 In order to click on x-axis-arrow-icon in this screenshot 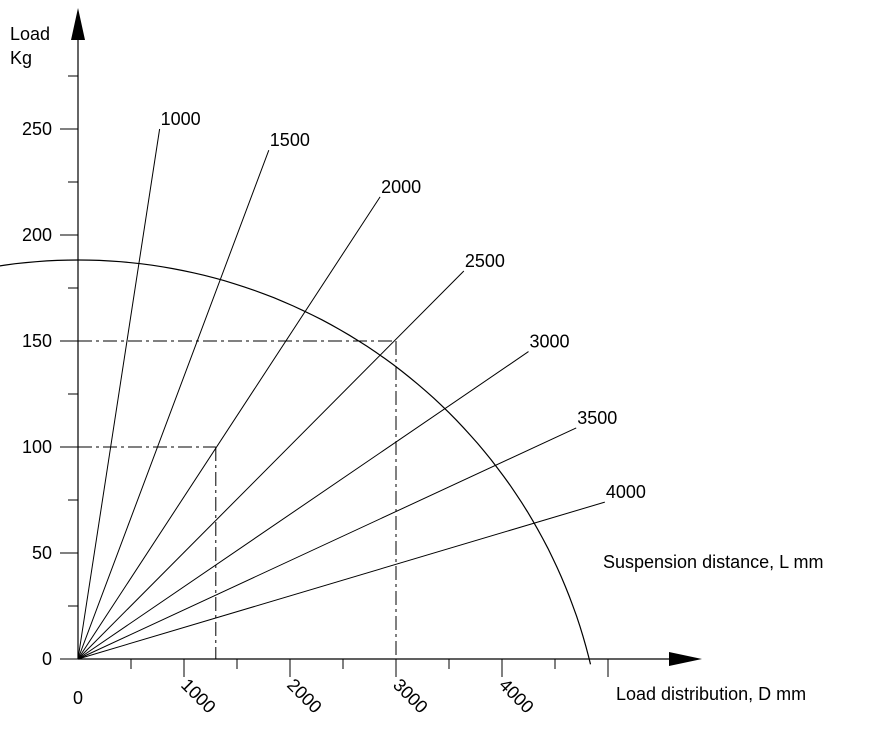, I will do `click(685, 659)`.